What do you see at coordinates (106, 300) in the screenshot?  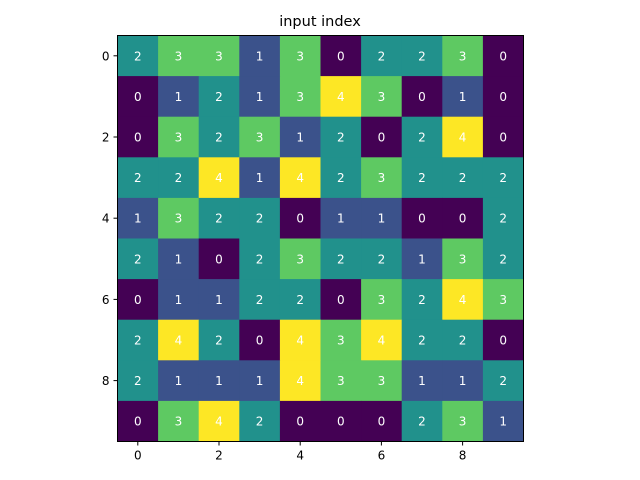 I see `y-tick-label: 6` at bounding box center [106, 300].